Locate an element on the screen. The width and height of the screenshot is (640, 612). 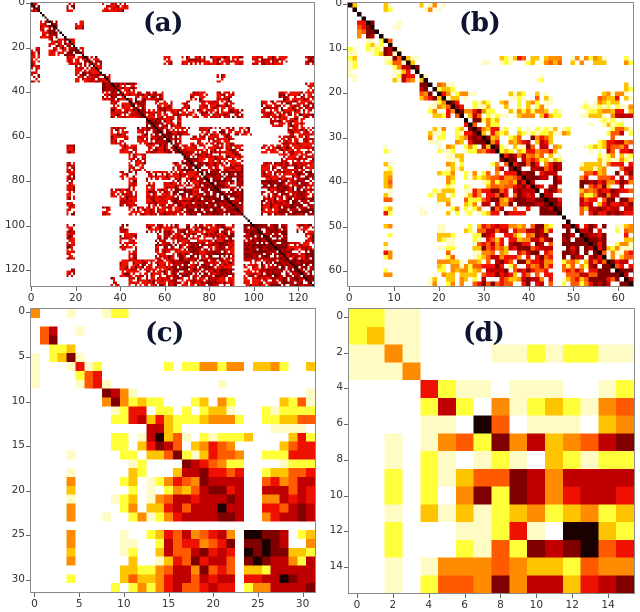
x-tick-label: 8 is located at coordinates (500, 605).